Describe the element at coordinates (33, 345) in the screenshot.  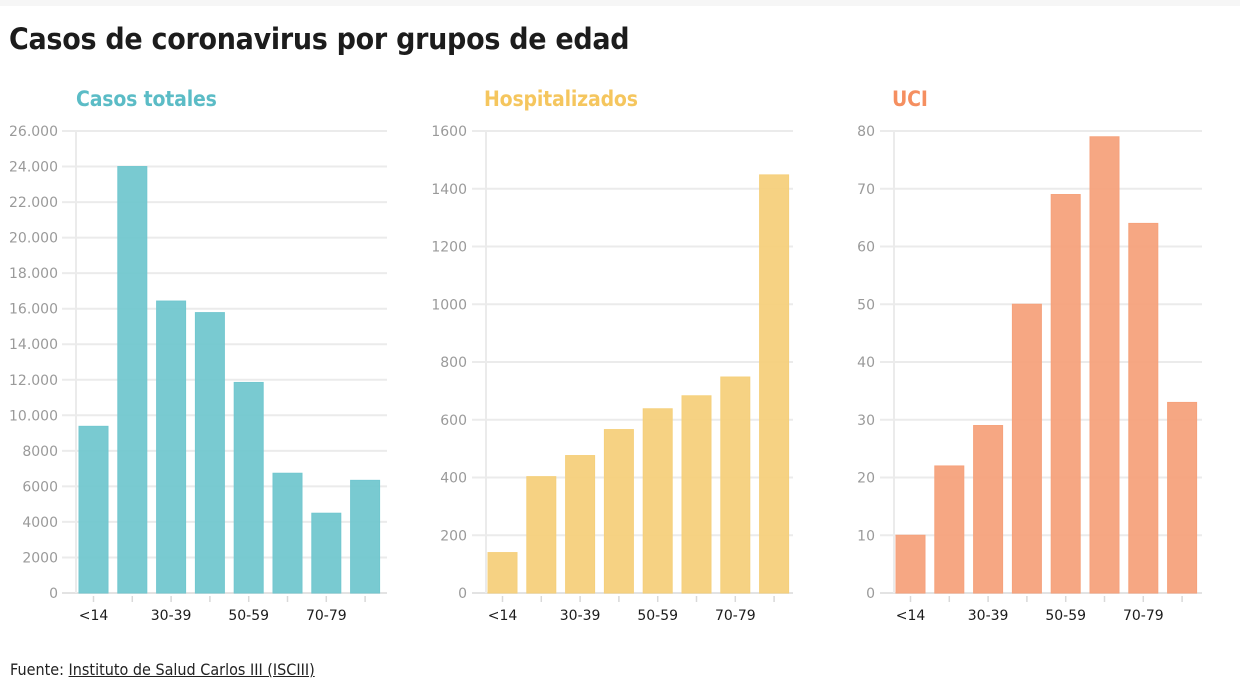
I see `y-tick-label: 14.000` at that location.